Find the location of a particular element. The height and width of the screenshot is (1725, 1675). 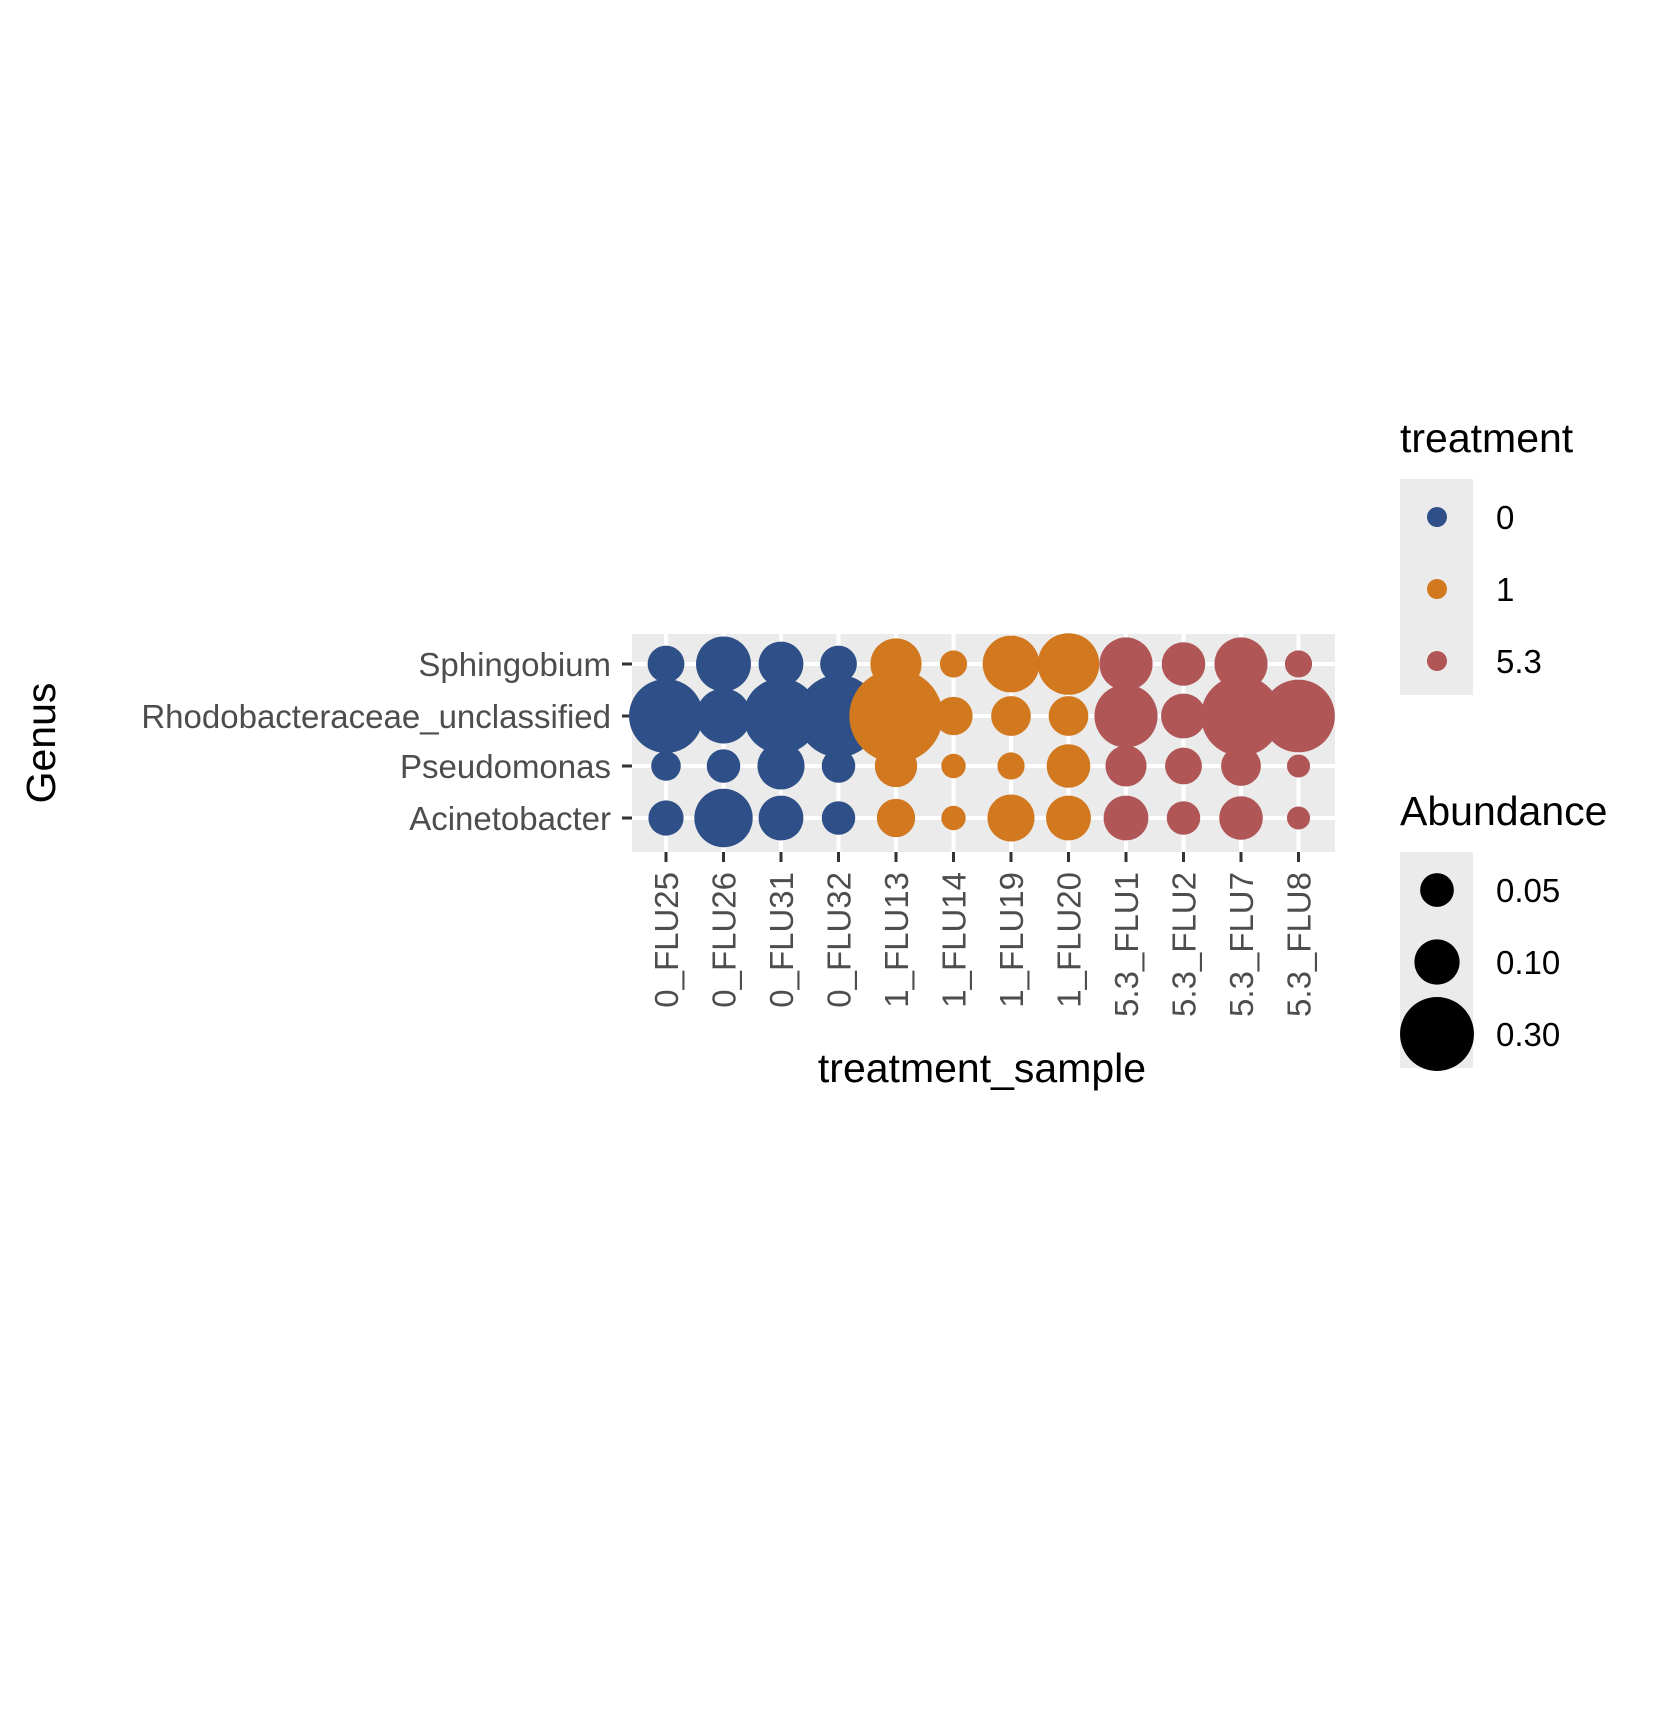

color-legend: treatment 0 1 5.3 is located at coordinates (1487, 555).